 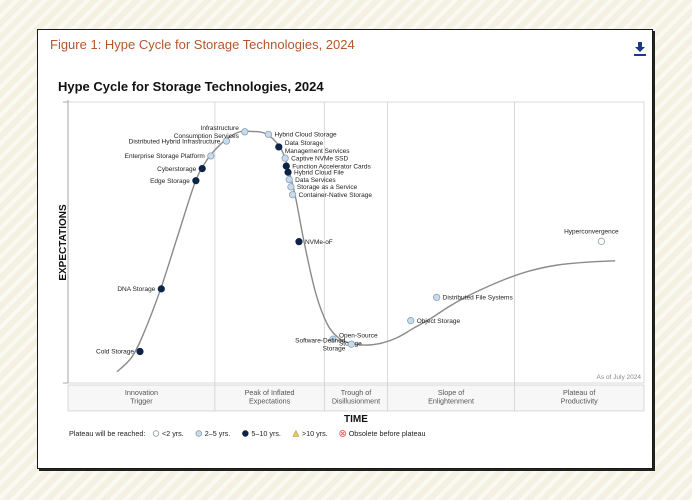 I want to click on phase-label: Peak of Inflated, so click(x=270, y=392).